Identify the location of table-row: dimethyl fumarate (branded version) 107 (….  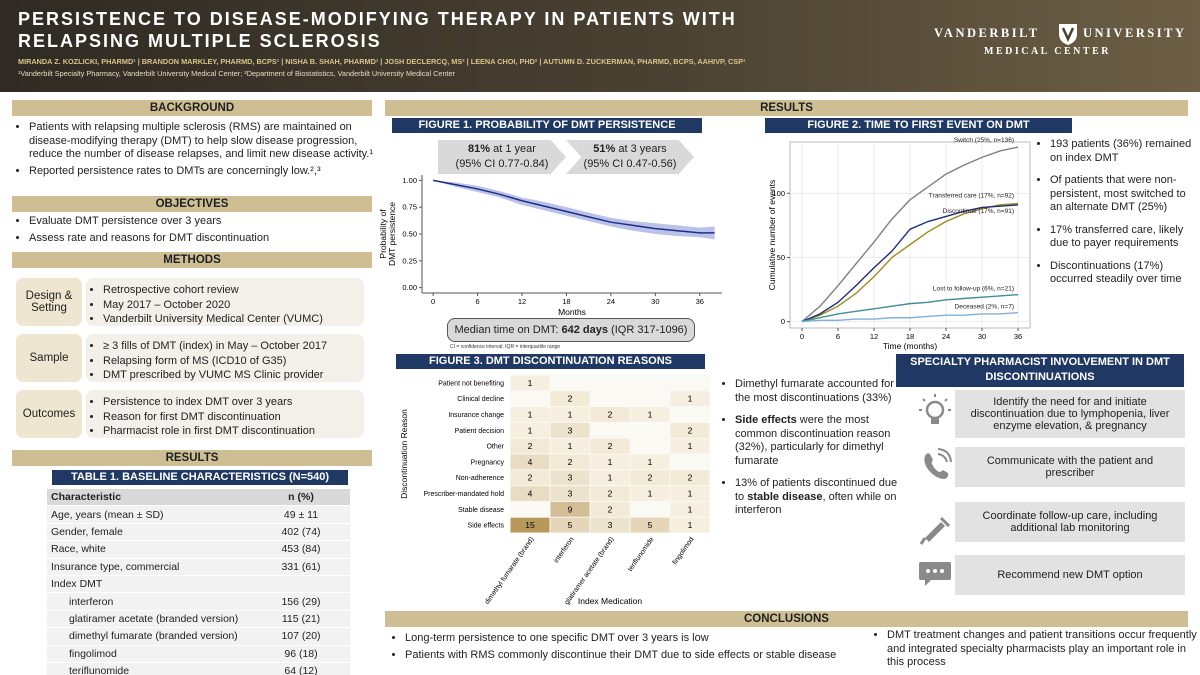
(198, 636).